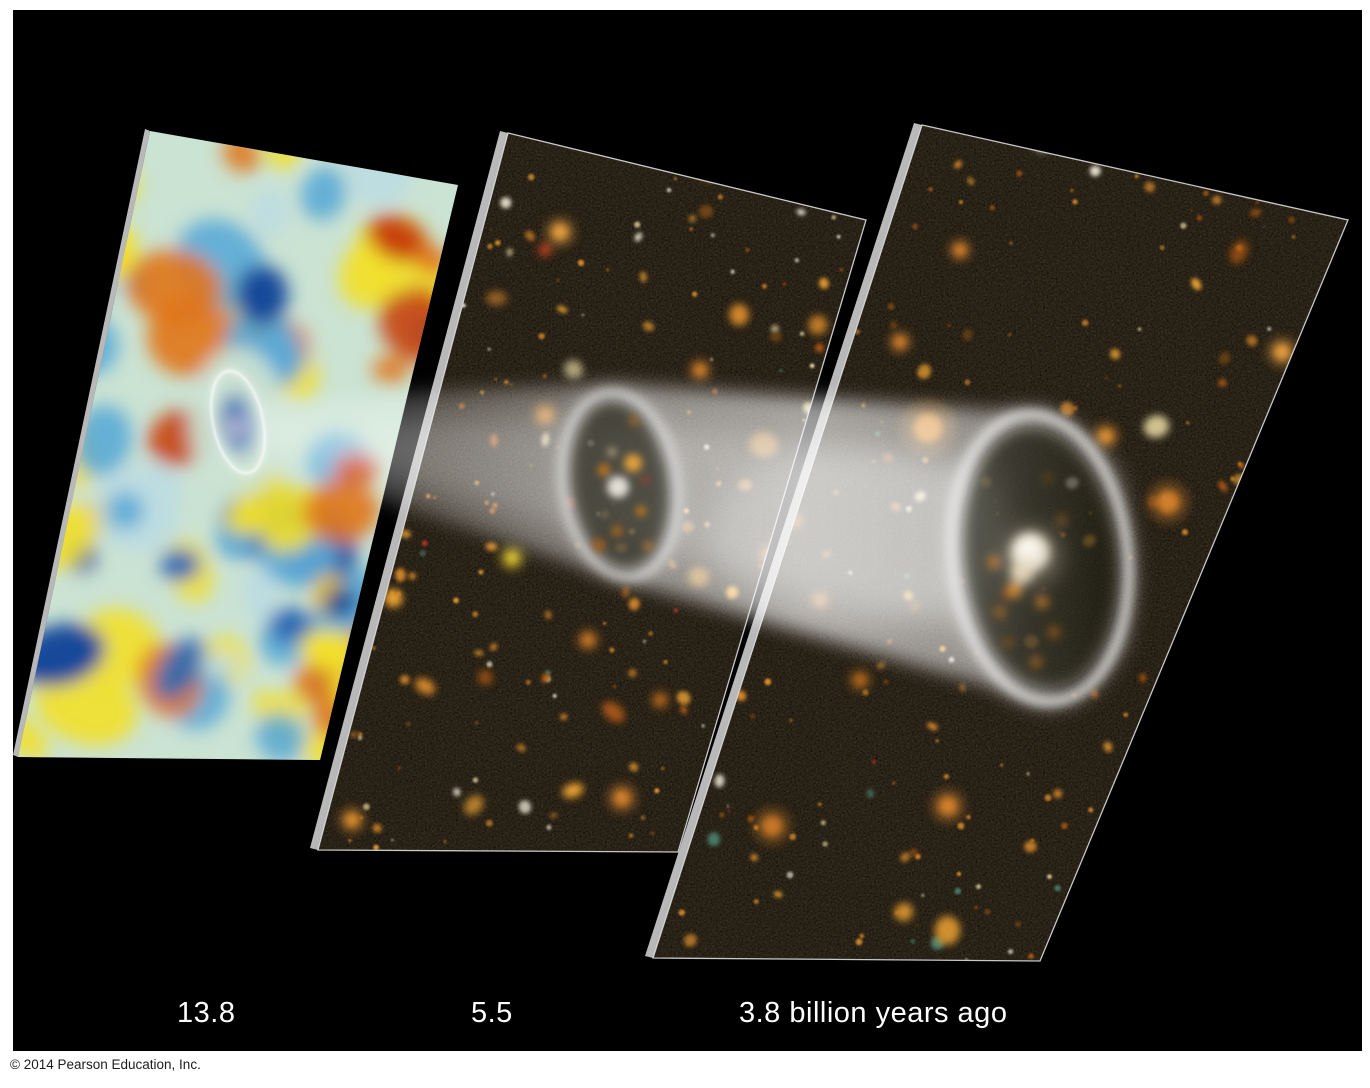  I want to click on cmb-annotation-circle, so click(238, 422).